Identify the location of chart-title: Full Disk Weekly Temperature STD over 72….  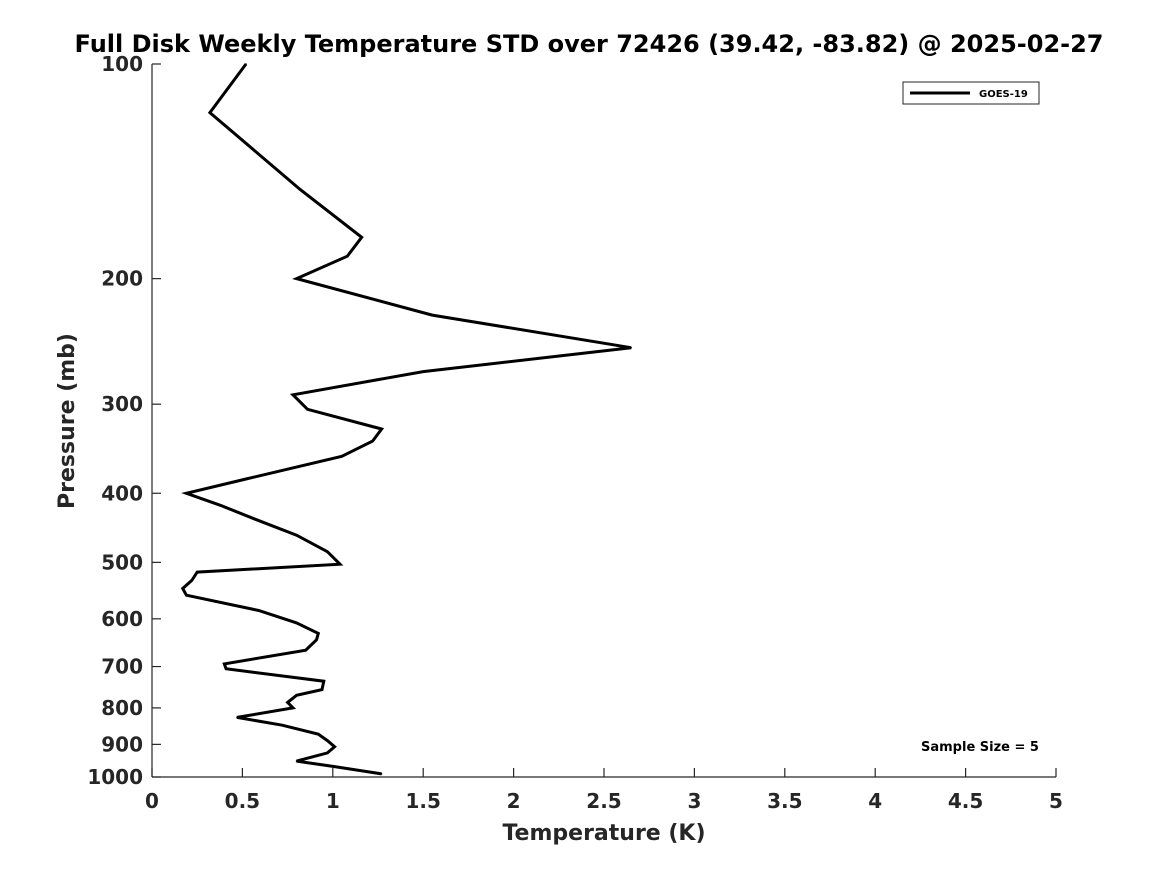
(589, 44).